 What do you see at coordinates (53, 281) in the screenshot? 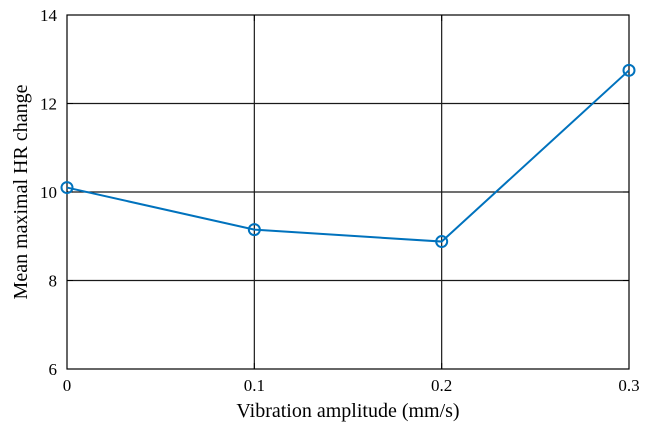
I see `y-tick-label: 8` at bounding box center [53, 281].